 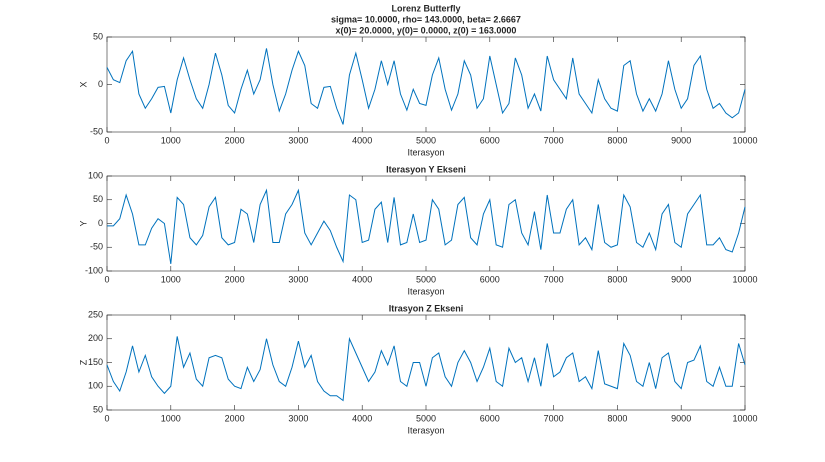 I want to click on y-axis-label: X, so click(x=83, y=84).